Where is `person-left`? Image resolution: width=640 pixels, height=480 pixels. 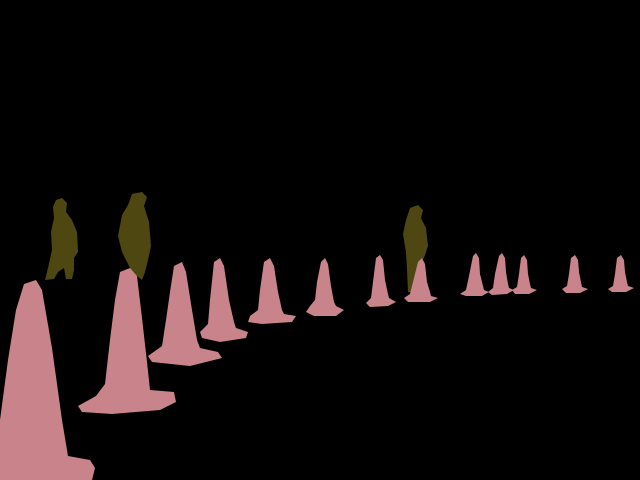
person-left is located at coordinates (61, 239).